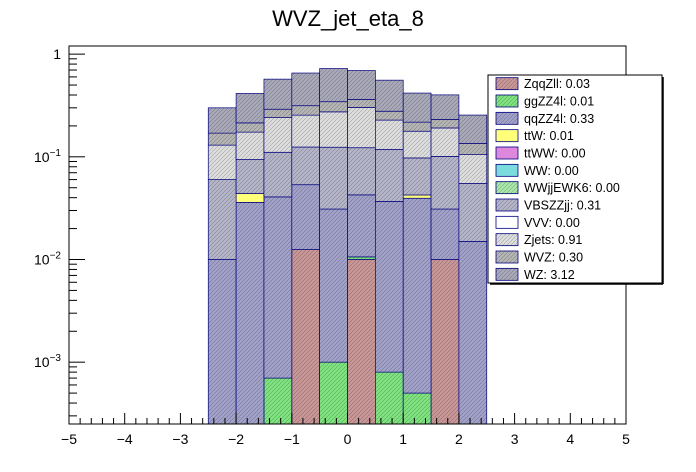 This screenshot has width=696, height=472. What do you see at coordinates (333, 178) in the screenshot?
I see `bar-s4-b4` at bounding box center [333, 178].